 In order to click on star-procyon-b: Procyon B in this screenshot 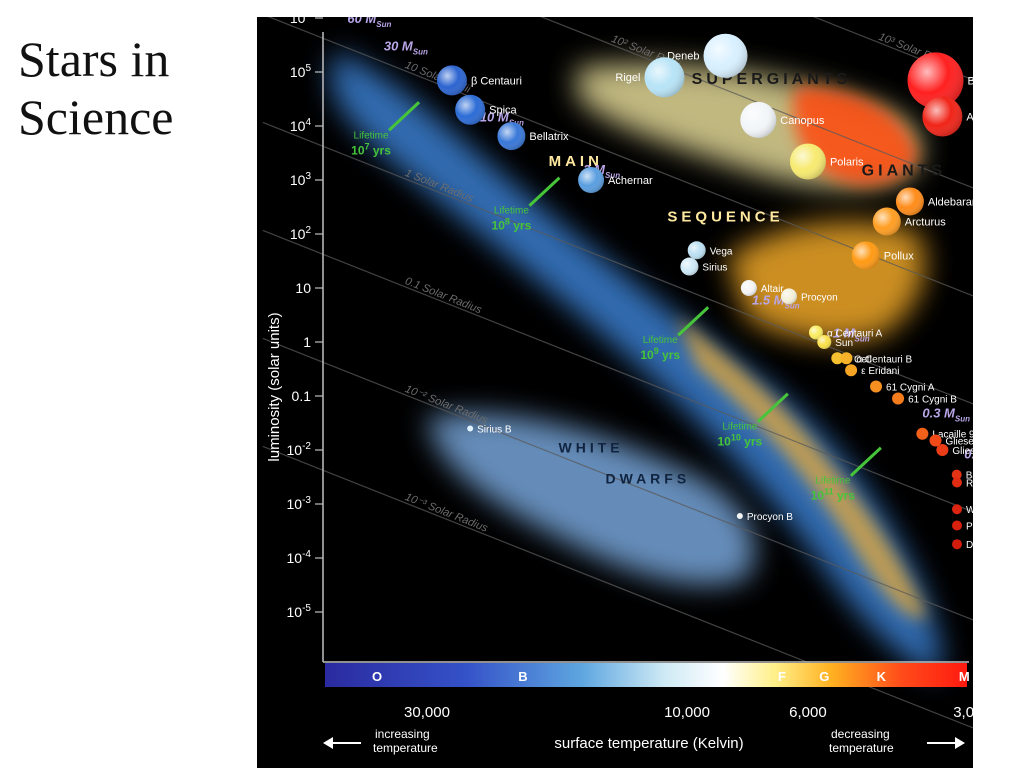, I will do `click(764, 517)`.